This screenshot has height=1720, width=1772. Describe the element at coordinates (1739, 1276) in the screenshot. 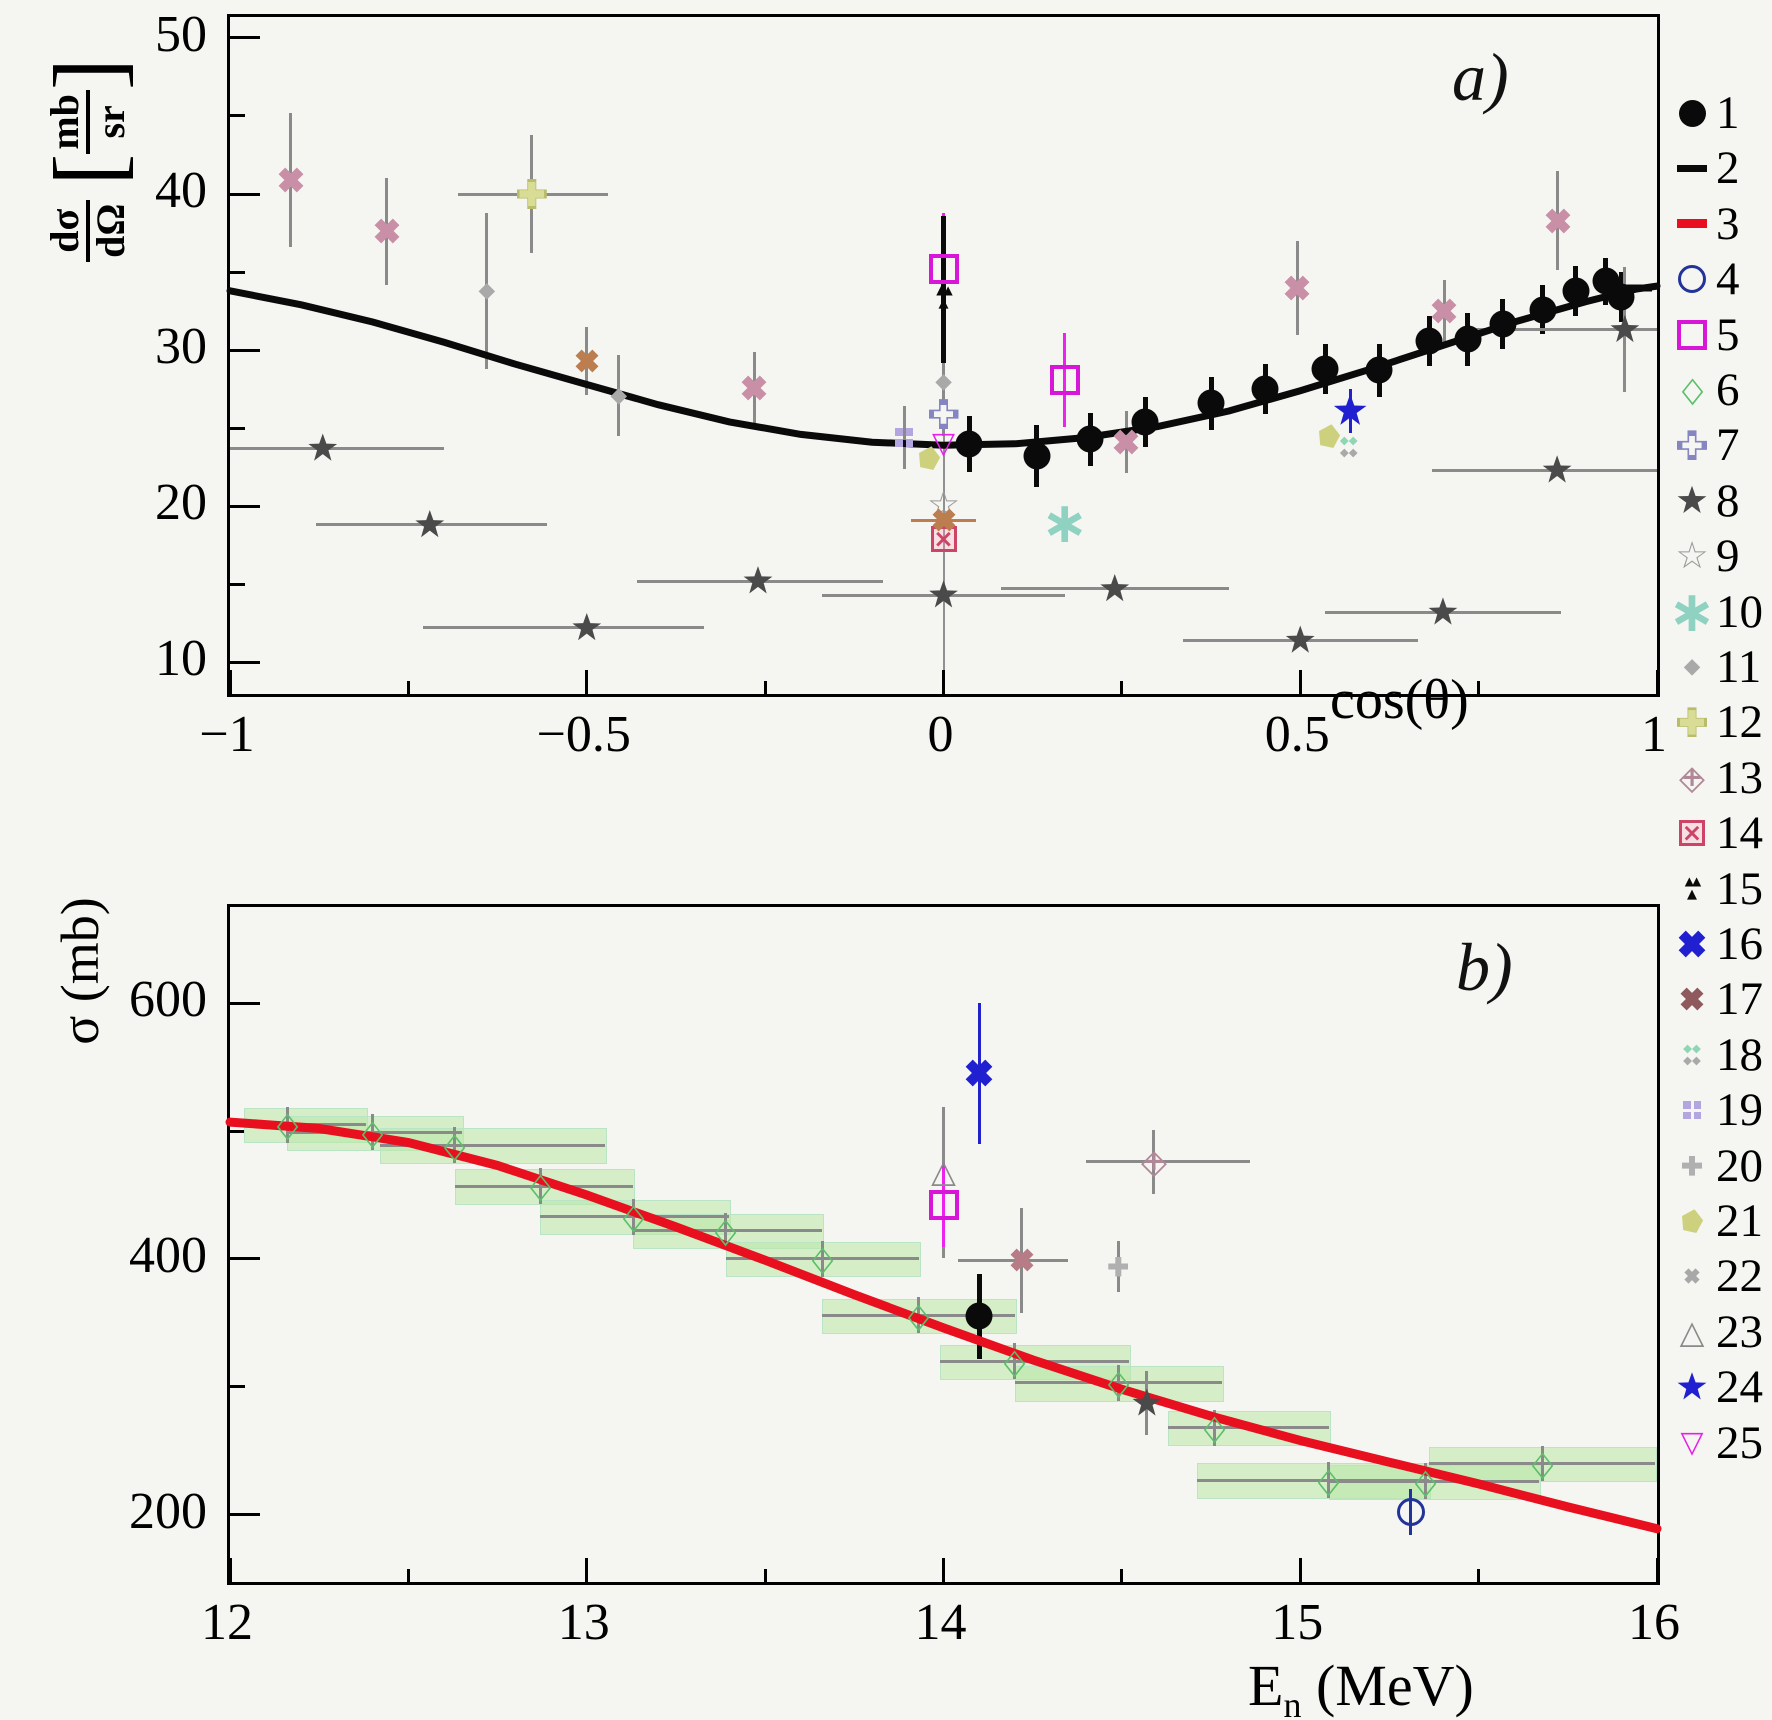

I see `legend-number-22: 22` at that location.